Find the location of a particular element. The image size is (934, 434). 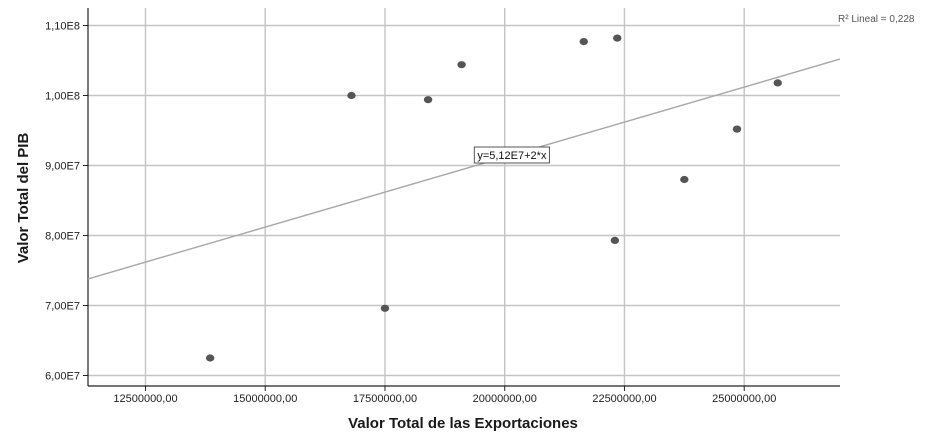

x-tick-label: 17500000,00 is located at coordinates (385, 399).